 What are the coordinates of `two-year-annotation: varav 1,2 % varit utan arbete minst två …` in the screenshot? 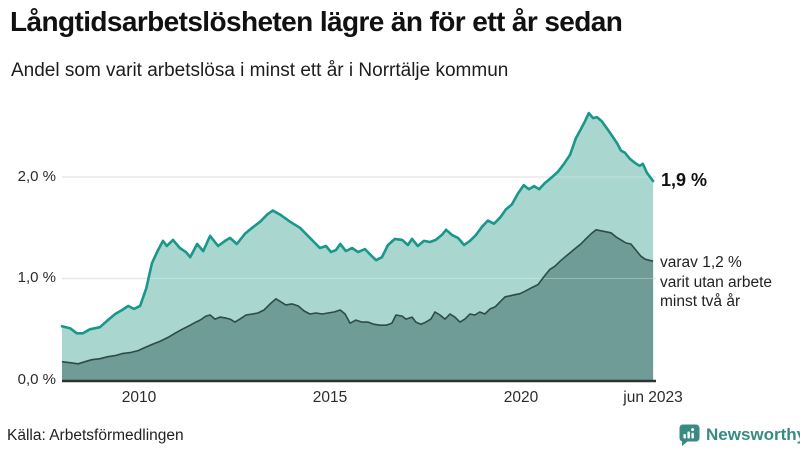 It's located at (727, 282).